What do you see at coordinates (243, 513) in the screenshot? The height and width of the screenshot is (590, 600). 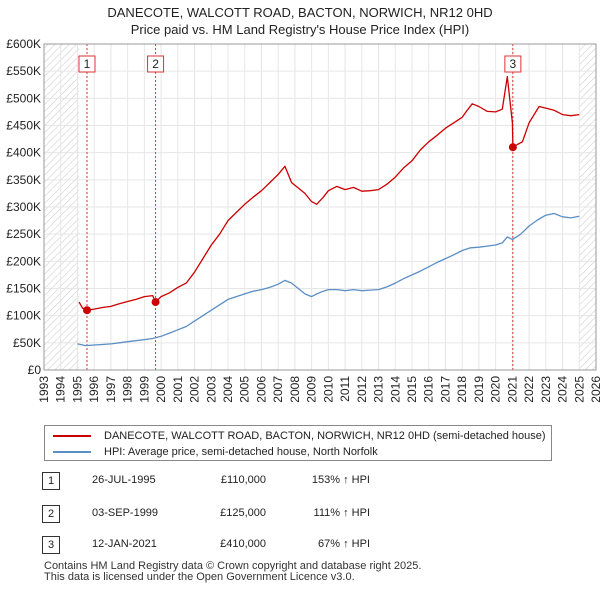 I see `sale-price: £125,000` at bounding box center [243, 513].